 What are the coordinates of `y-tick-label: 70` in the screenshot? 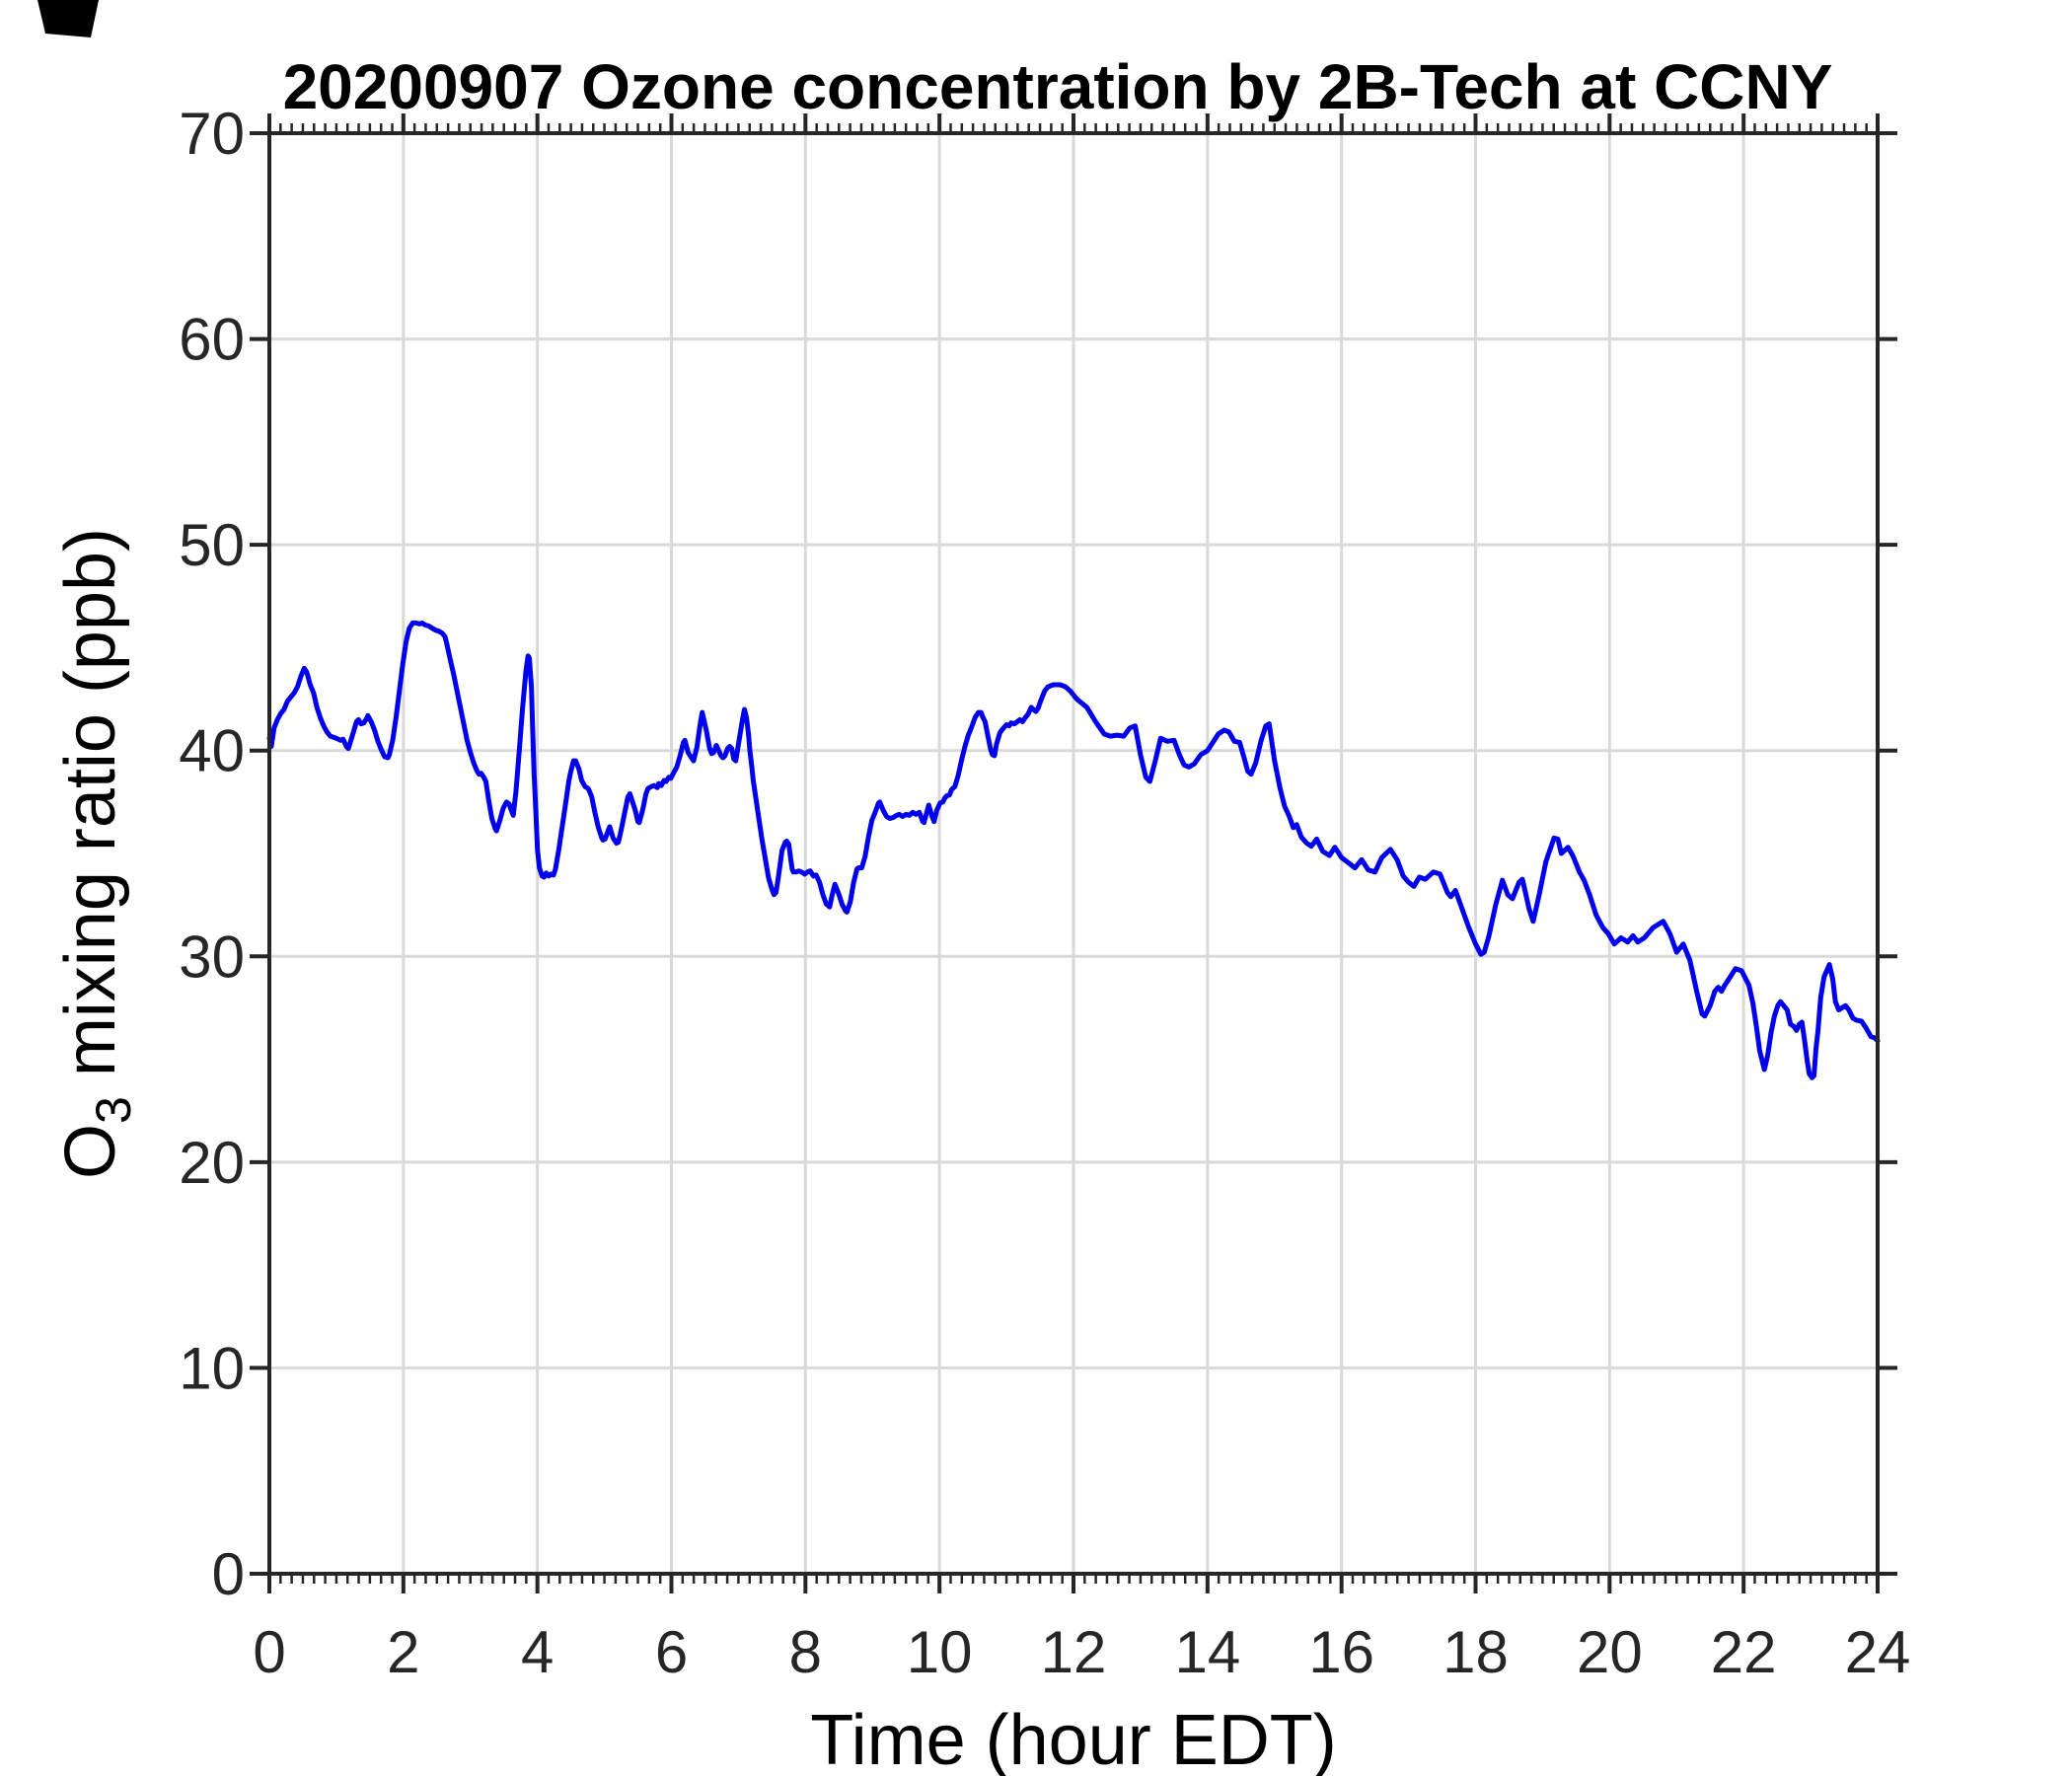 It's located at (212, 134).